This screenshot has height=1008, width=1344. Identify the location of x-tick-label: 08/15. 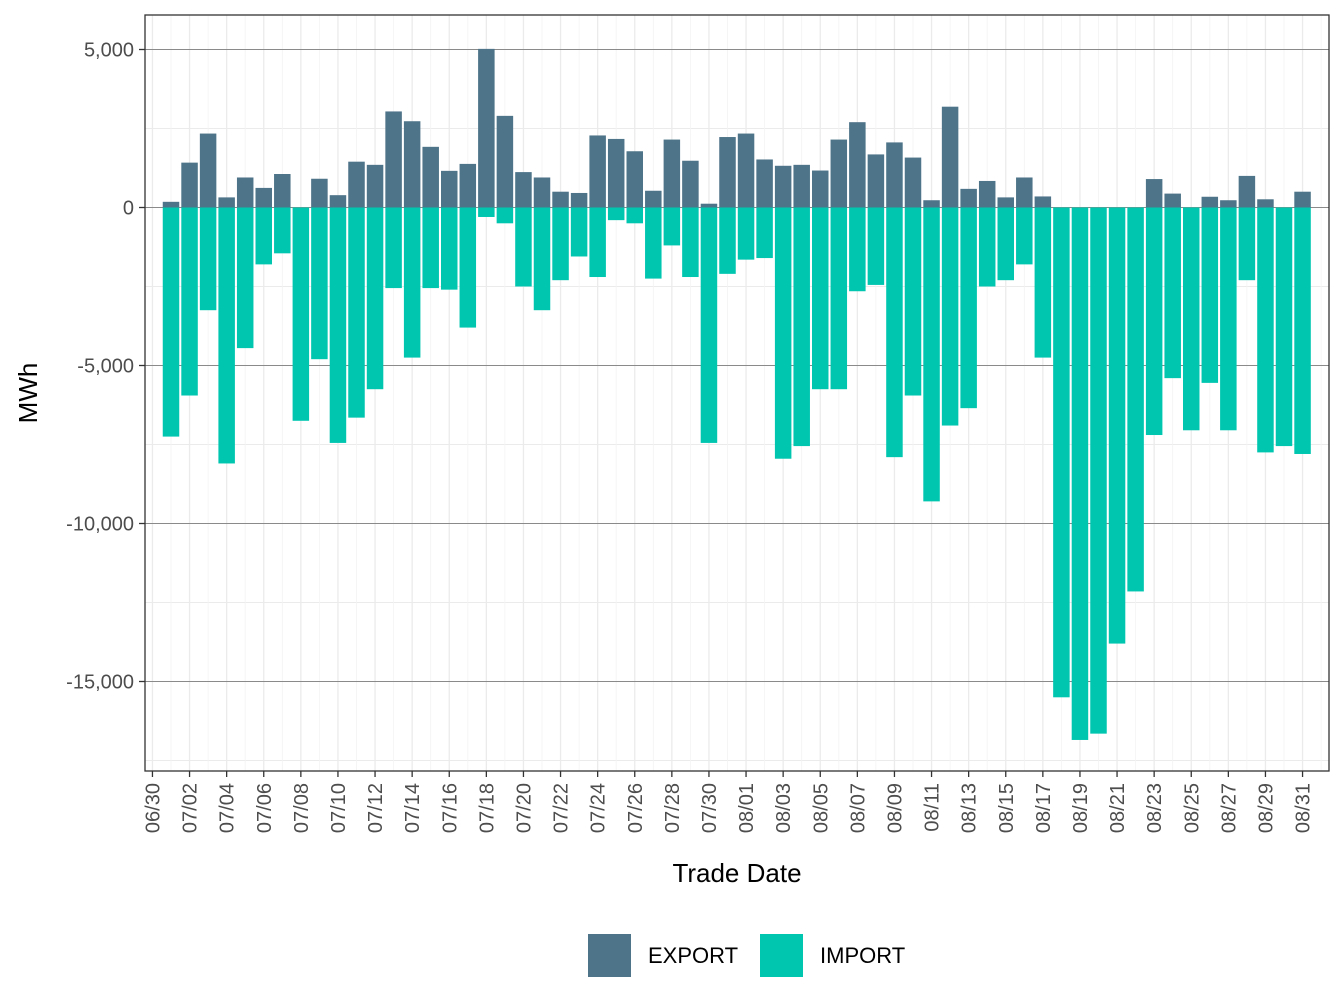
(1007, 808).